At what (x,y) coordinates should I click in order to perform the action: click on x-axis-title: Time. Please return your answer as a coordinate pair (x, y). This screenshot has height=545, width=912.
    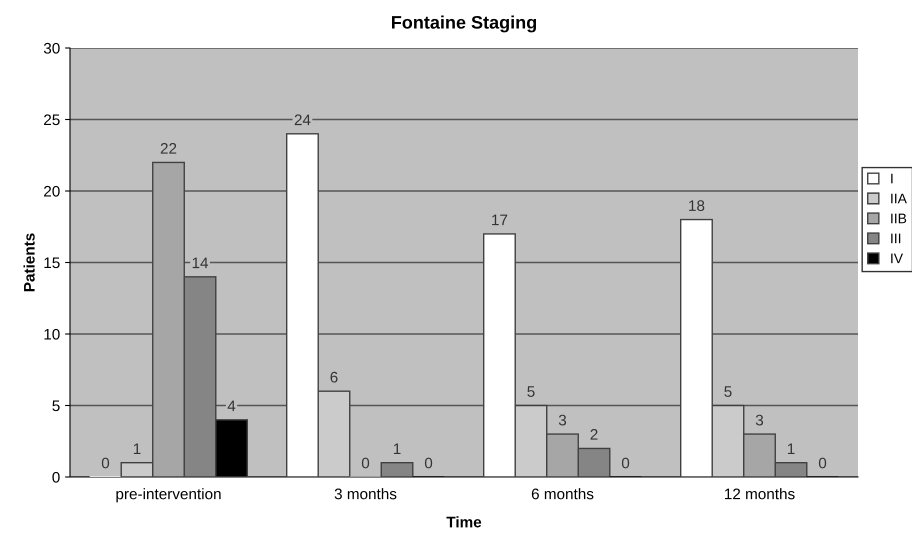
    Looking at the image, I should click on (464, 522).